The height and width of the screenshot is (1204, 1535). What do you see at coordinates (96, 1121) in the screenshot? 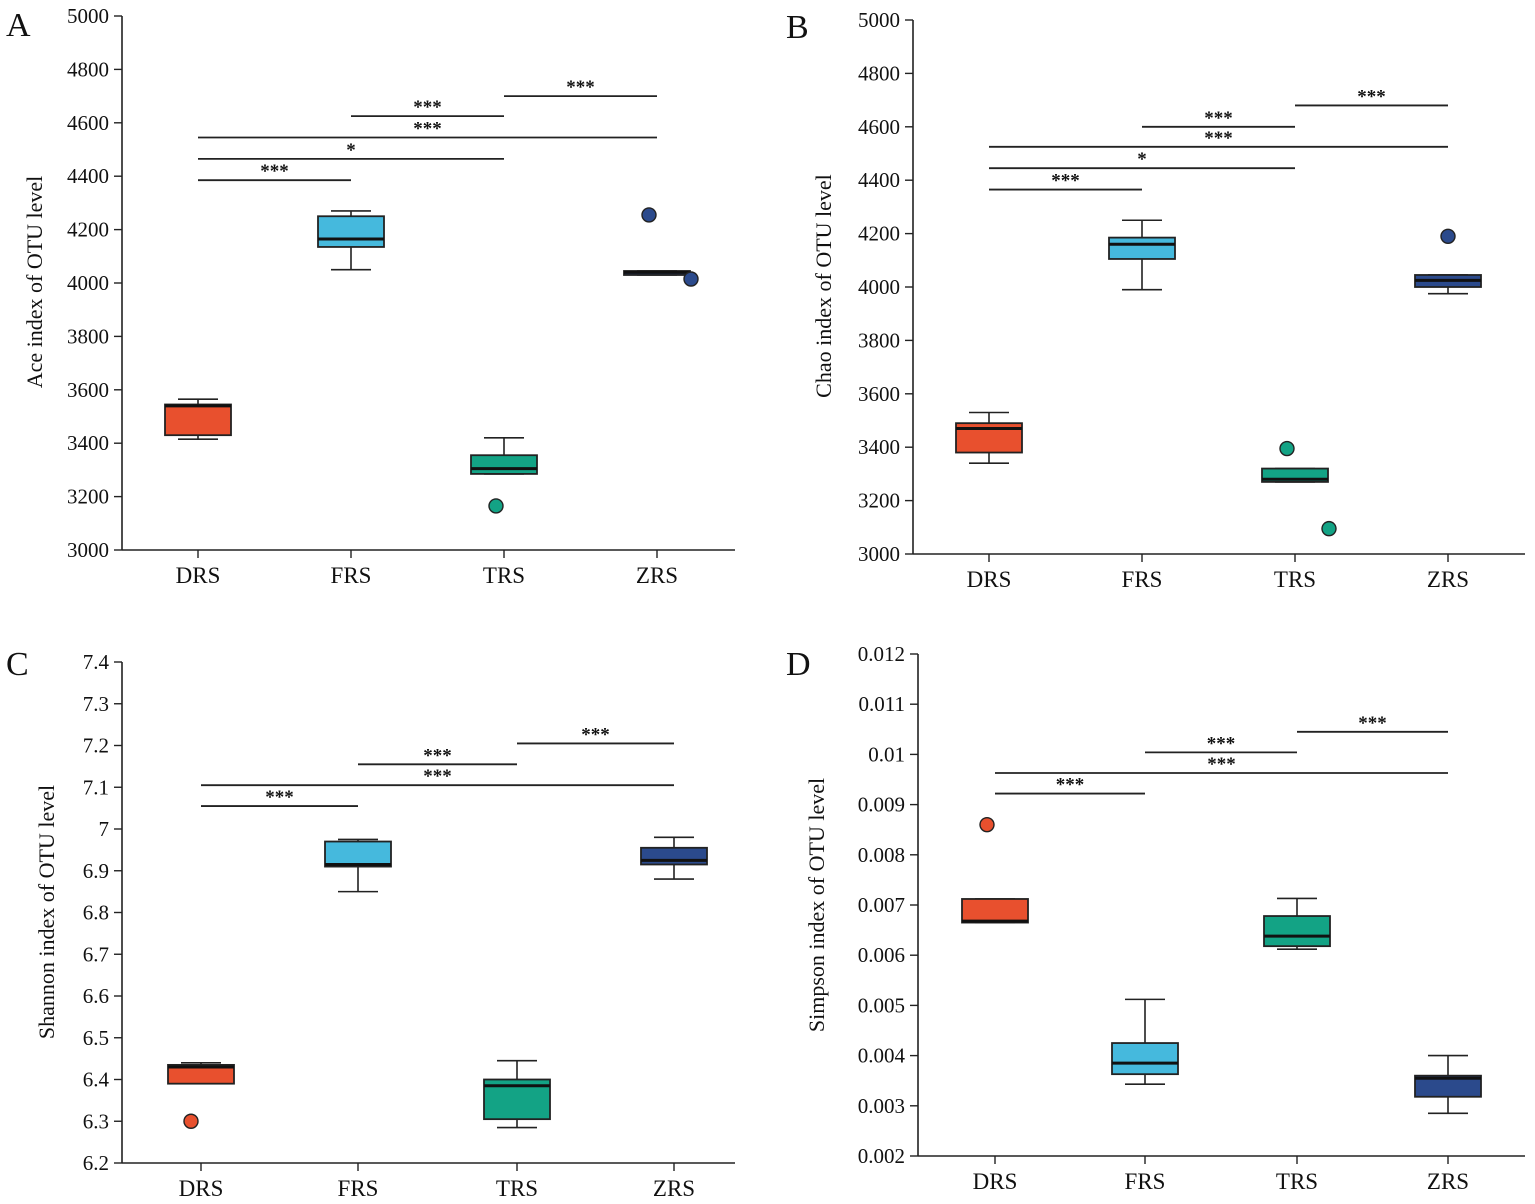
I see `y-tick-label: 6.3` at bounding box center [96, 1121].